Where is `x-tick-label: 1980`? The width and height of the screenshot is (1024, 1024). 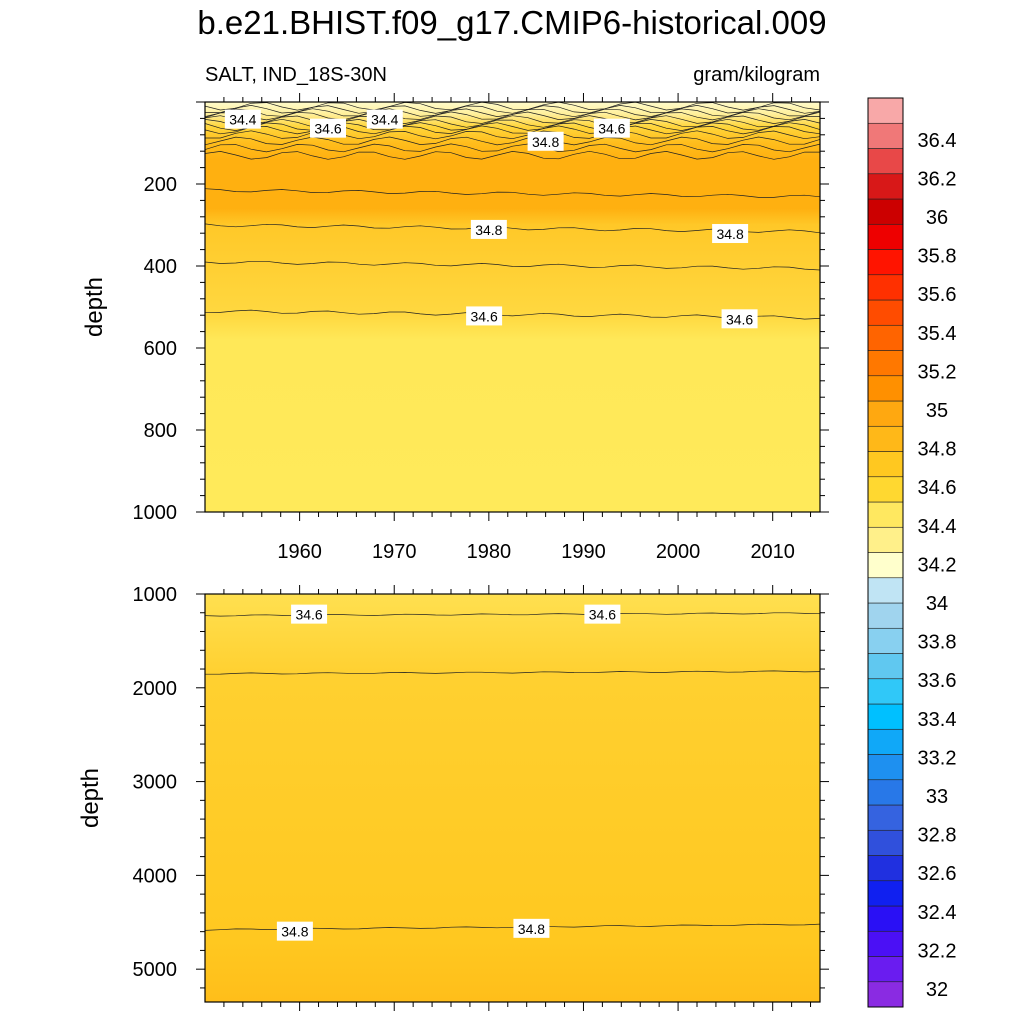 x-tick-label: 1980 is located at coordinates (489, 552).